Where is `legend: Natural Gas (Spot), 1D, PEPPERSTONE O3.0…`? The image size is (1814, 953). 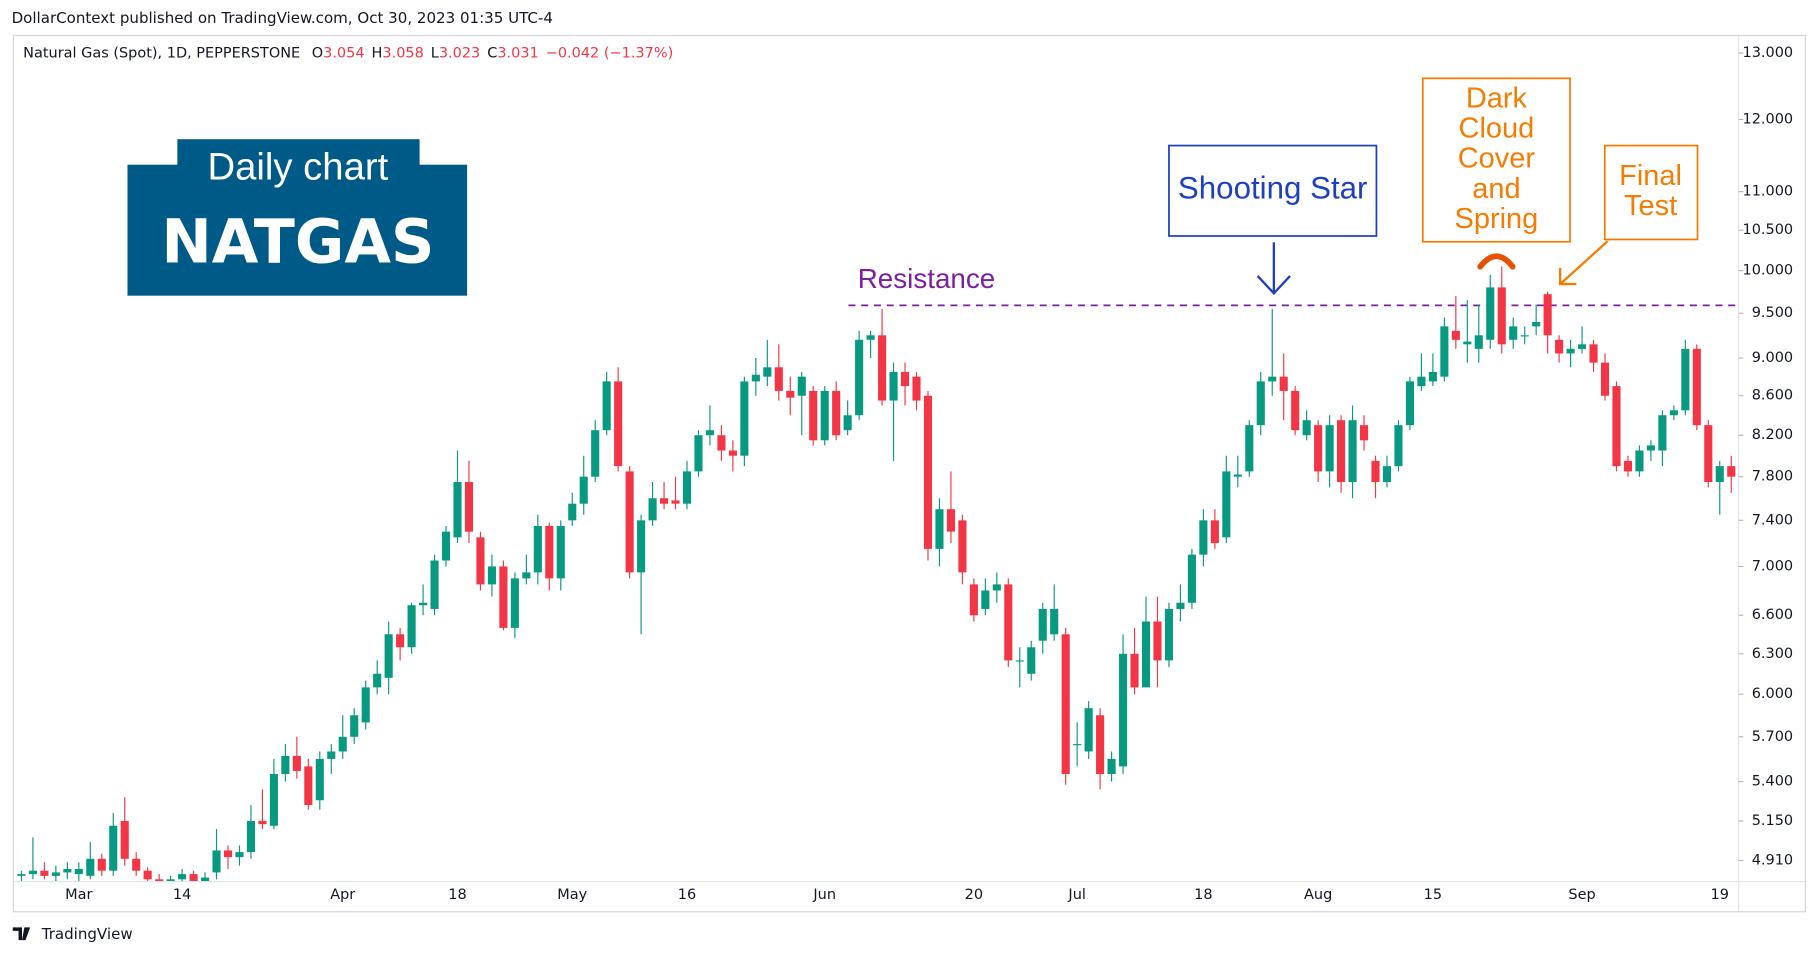 legend: Natural Gas (Spot), 1D, PEPPERSTONE O3.0… is located at coordinates (348, 53).